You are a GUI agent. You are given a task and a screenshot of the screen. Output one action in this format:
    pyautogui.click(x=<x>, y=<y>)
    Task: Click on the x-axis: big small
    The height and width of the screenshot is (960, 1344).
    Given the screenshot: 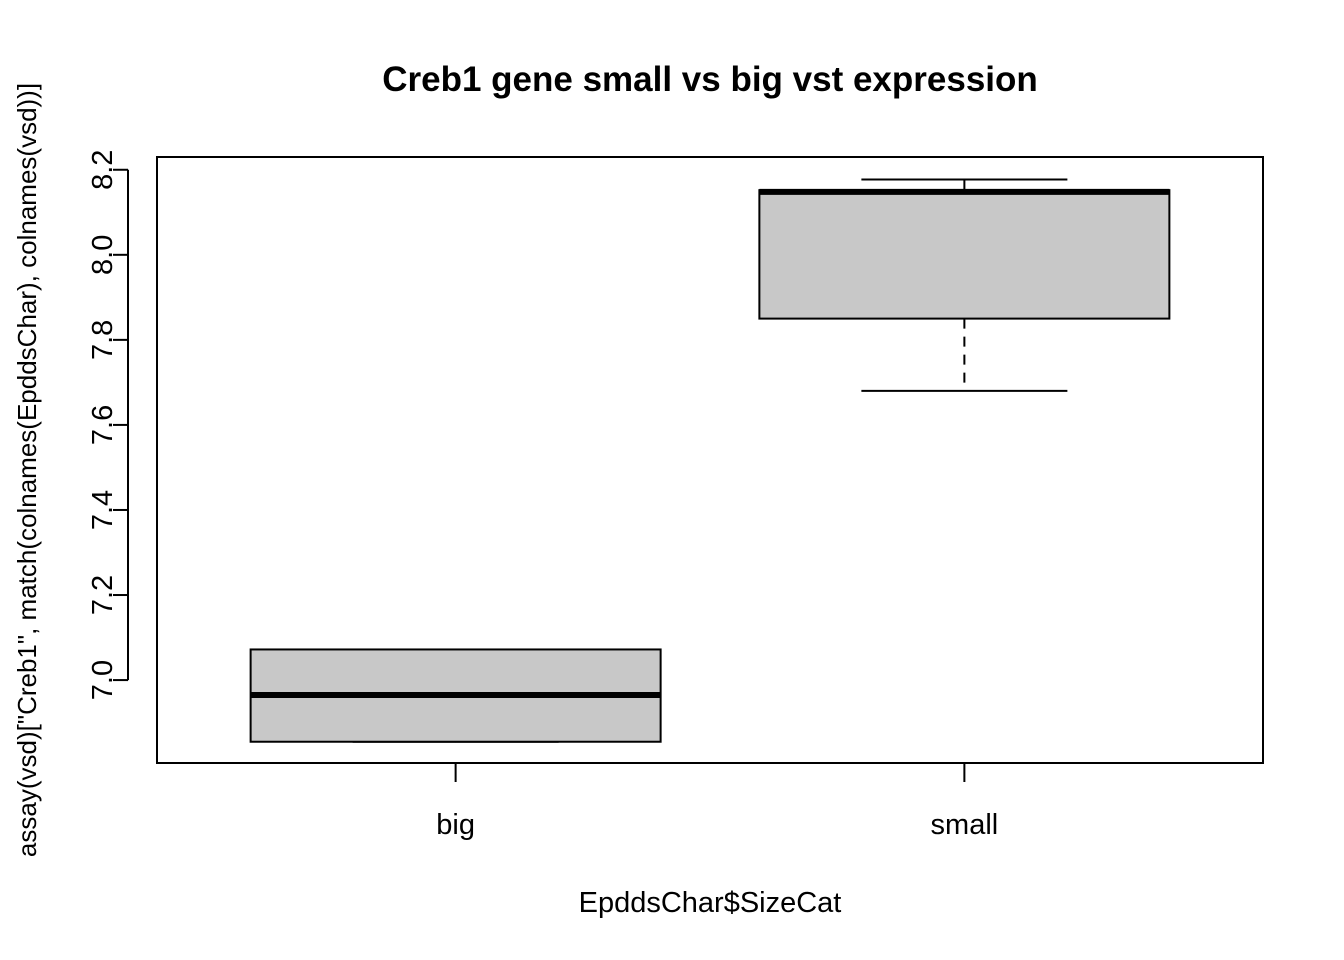 What is the action you would take?
    pyautogui.click(x=717, y=802)
    